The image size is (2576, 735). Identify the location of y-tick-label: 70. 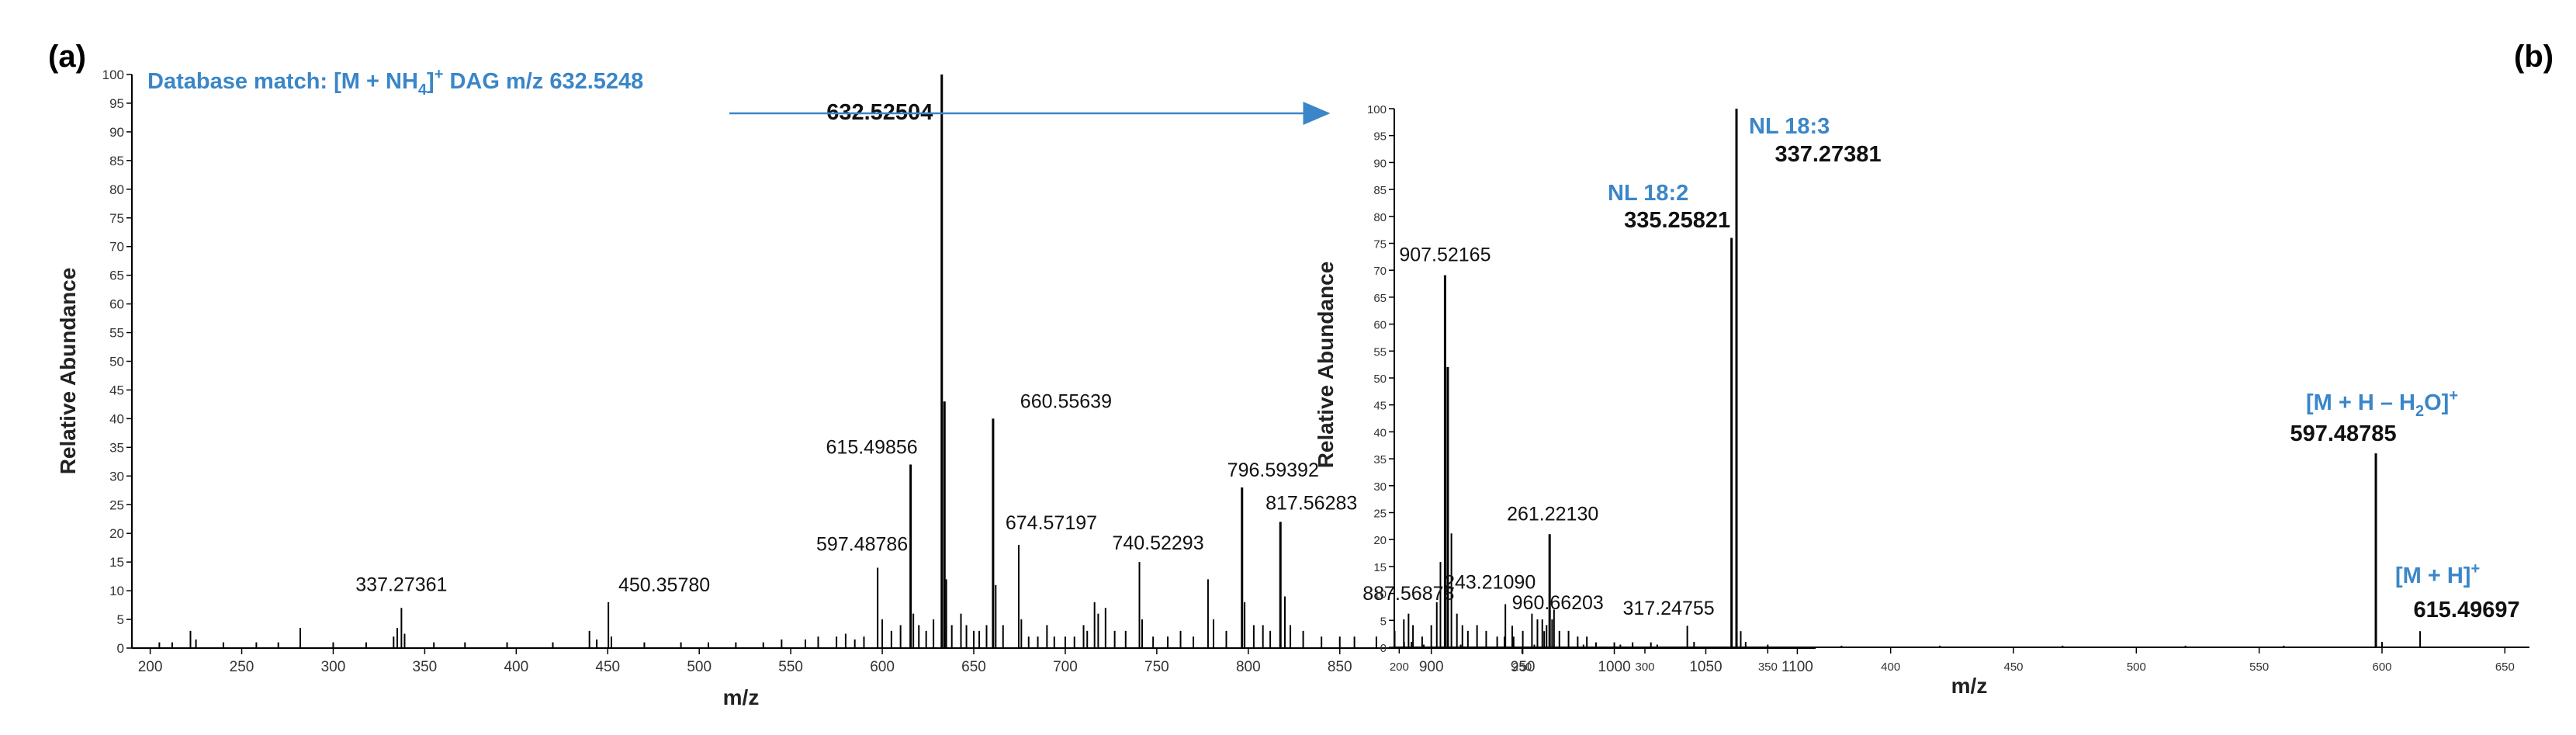
(1380, 271).